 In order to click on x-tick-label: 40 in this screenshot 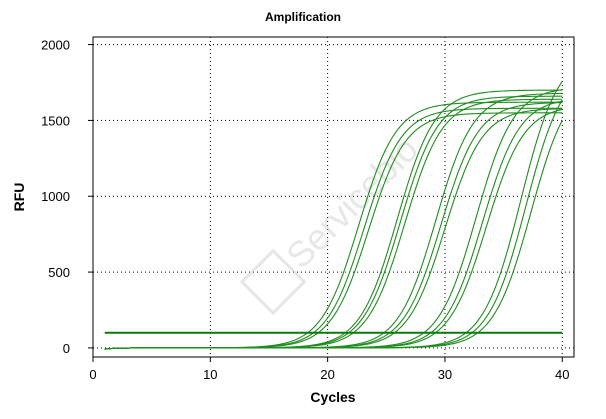, I will do `click(562, 374)`.